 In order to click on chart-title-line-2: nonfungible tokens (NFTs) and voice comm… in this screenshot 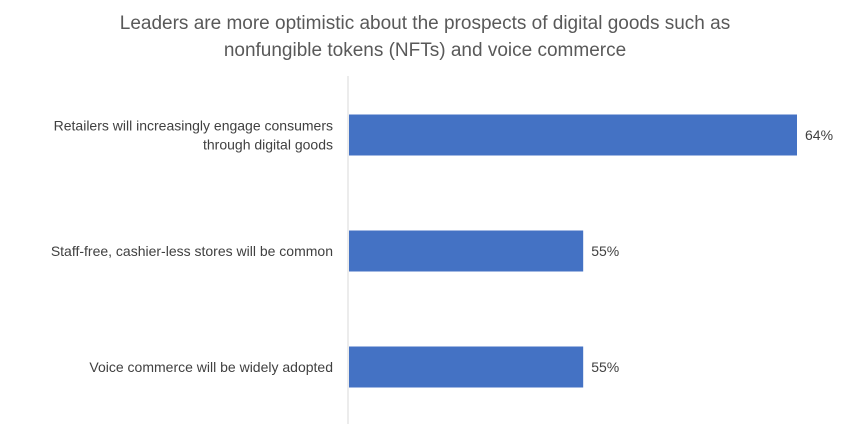, I will do `click(425, 50)`.